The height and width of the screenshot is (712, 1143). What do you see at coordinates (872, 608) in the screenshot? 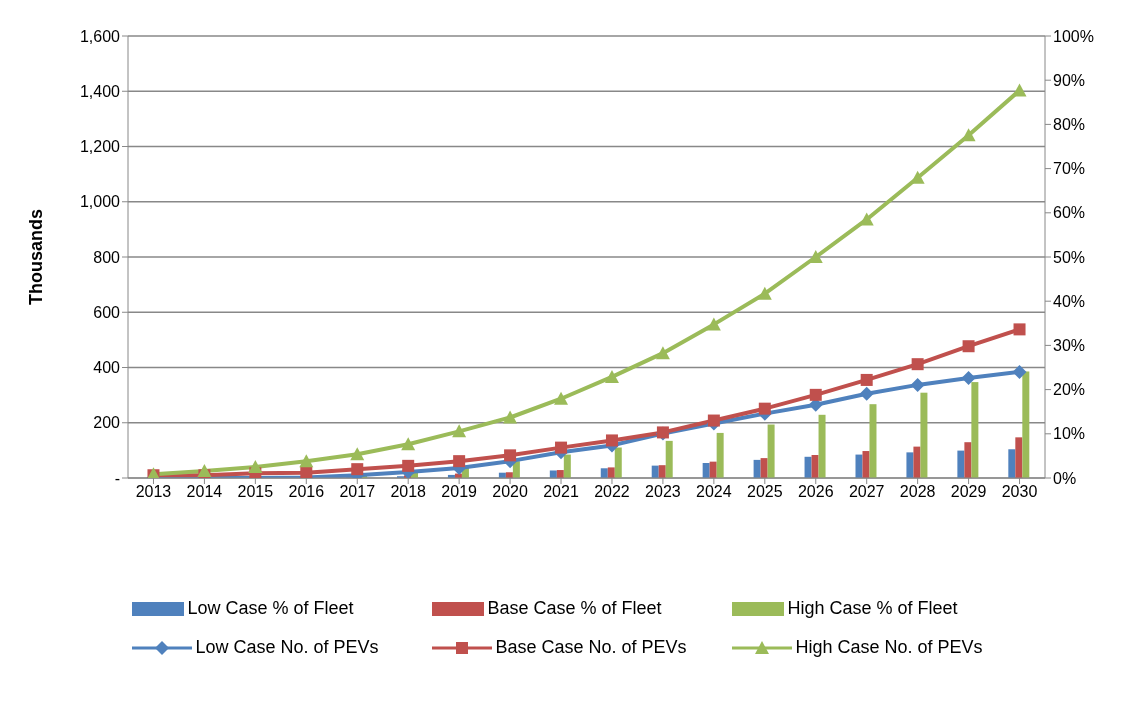
I see `legend-label: High Case % of Fleet` at bounding box center [872, 608].